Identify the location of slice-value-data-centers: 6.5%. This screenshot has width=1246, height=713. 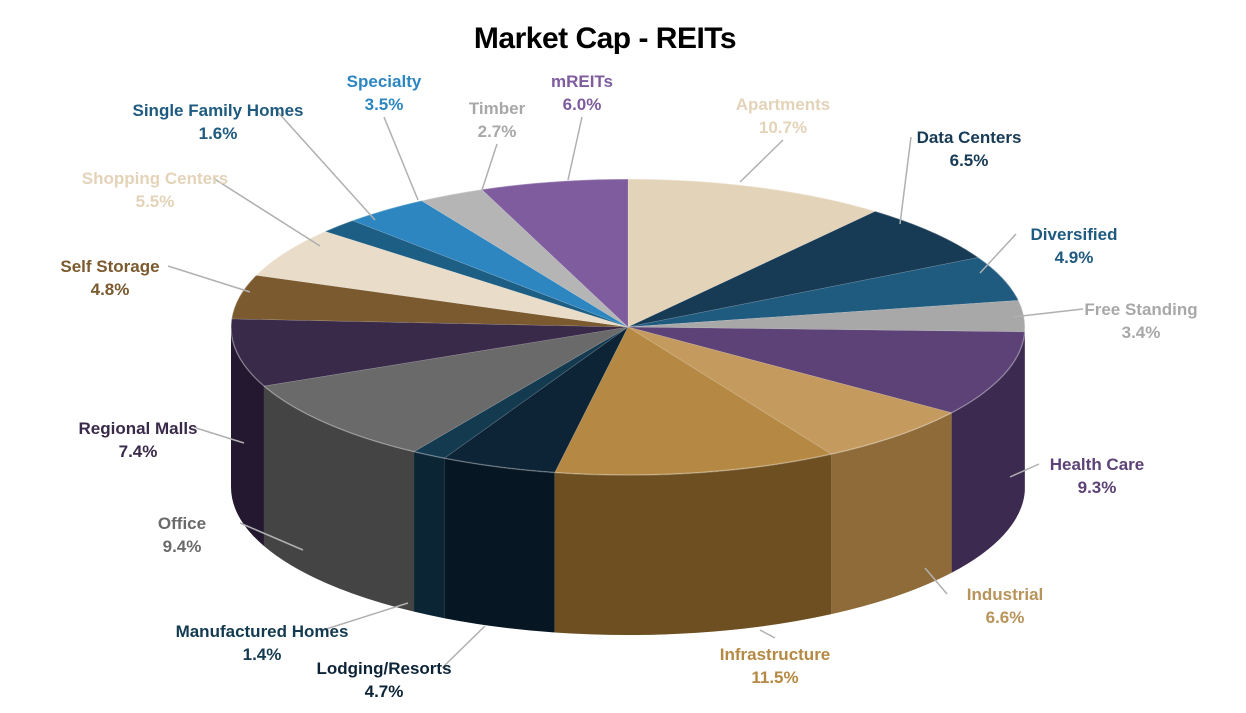
(969, 160).